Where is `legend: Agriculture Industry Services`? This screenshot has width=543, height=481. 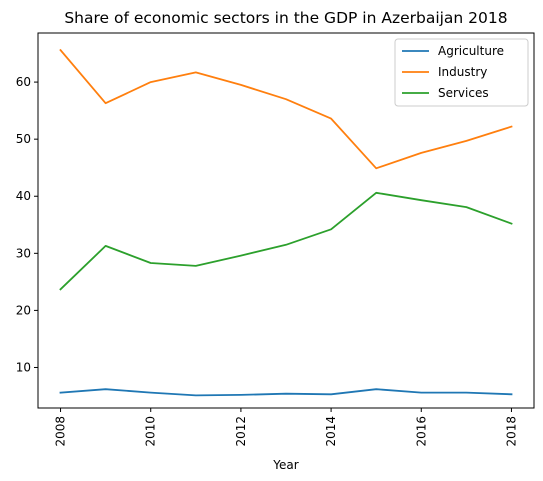 legend: Agriculture Industry Services is located at coordinates (461, 72).